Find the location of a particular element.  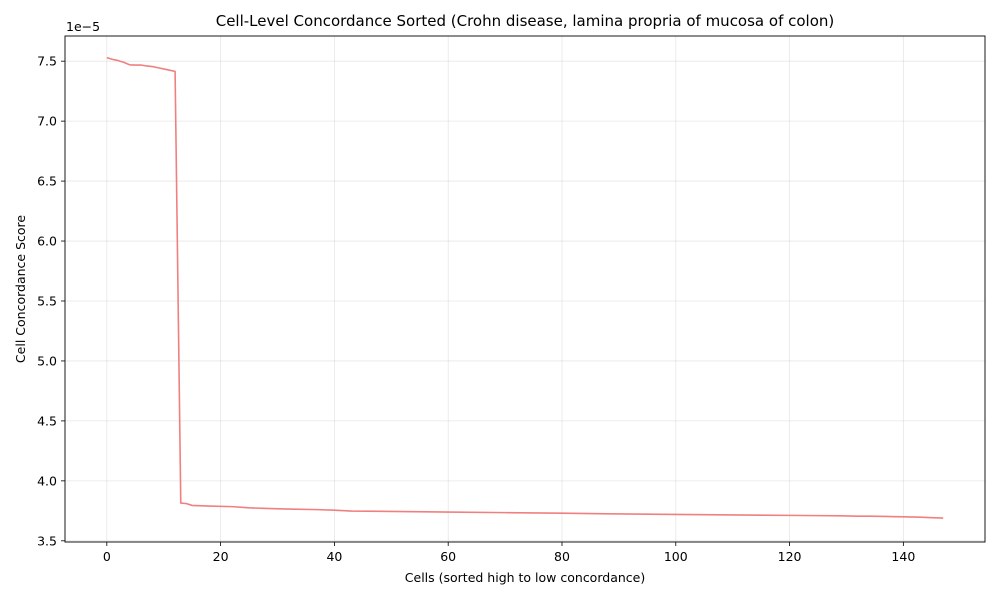

x-tick-label: 80 is located at coordinates (562, 556).